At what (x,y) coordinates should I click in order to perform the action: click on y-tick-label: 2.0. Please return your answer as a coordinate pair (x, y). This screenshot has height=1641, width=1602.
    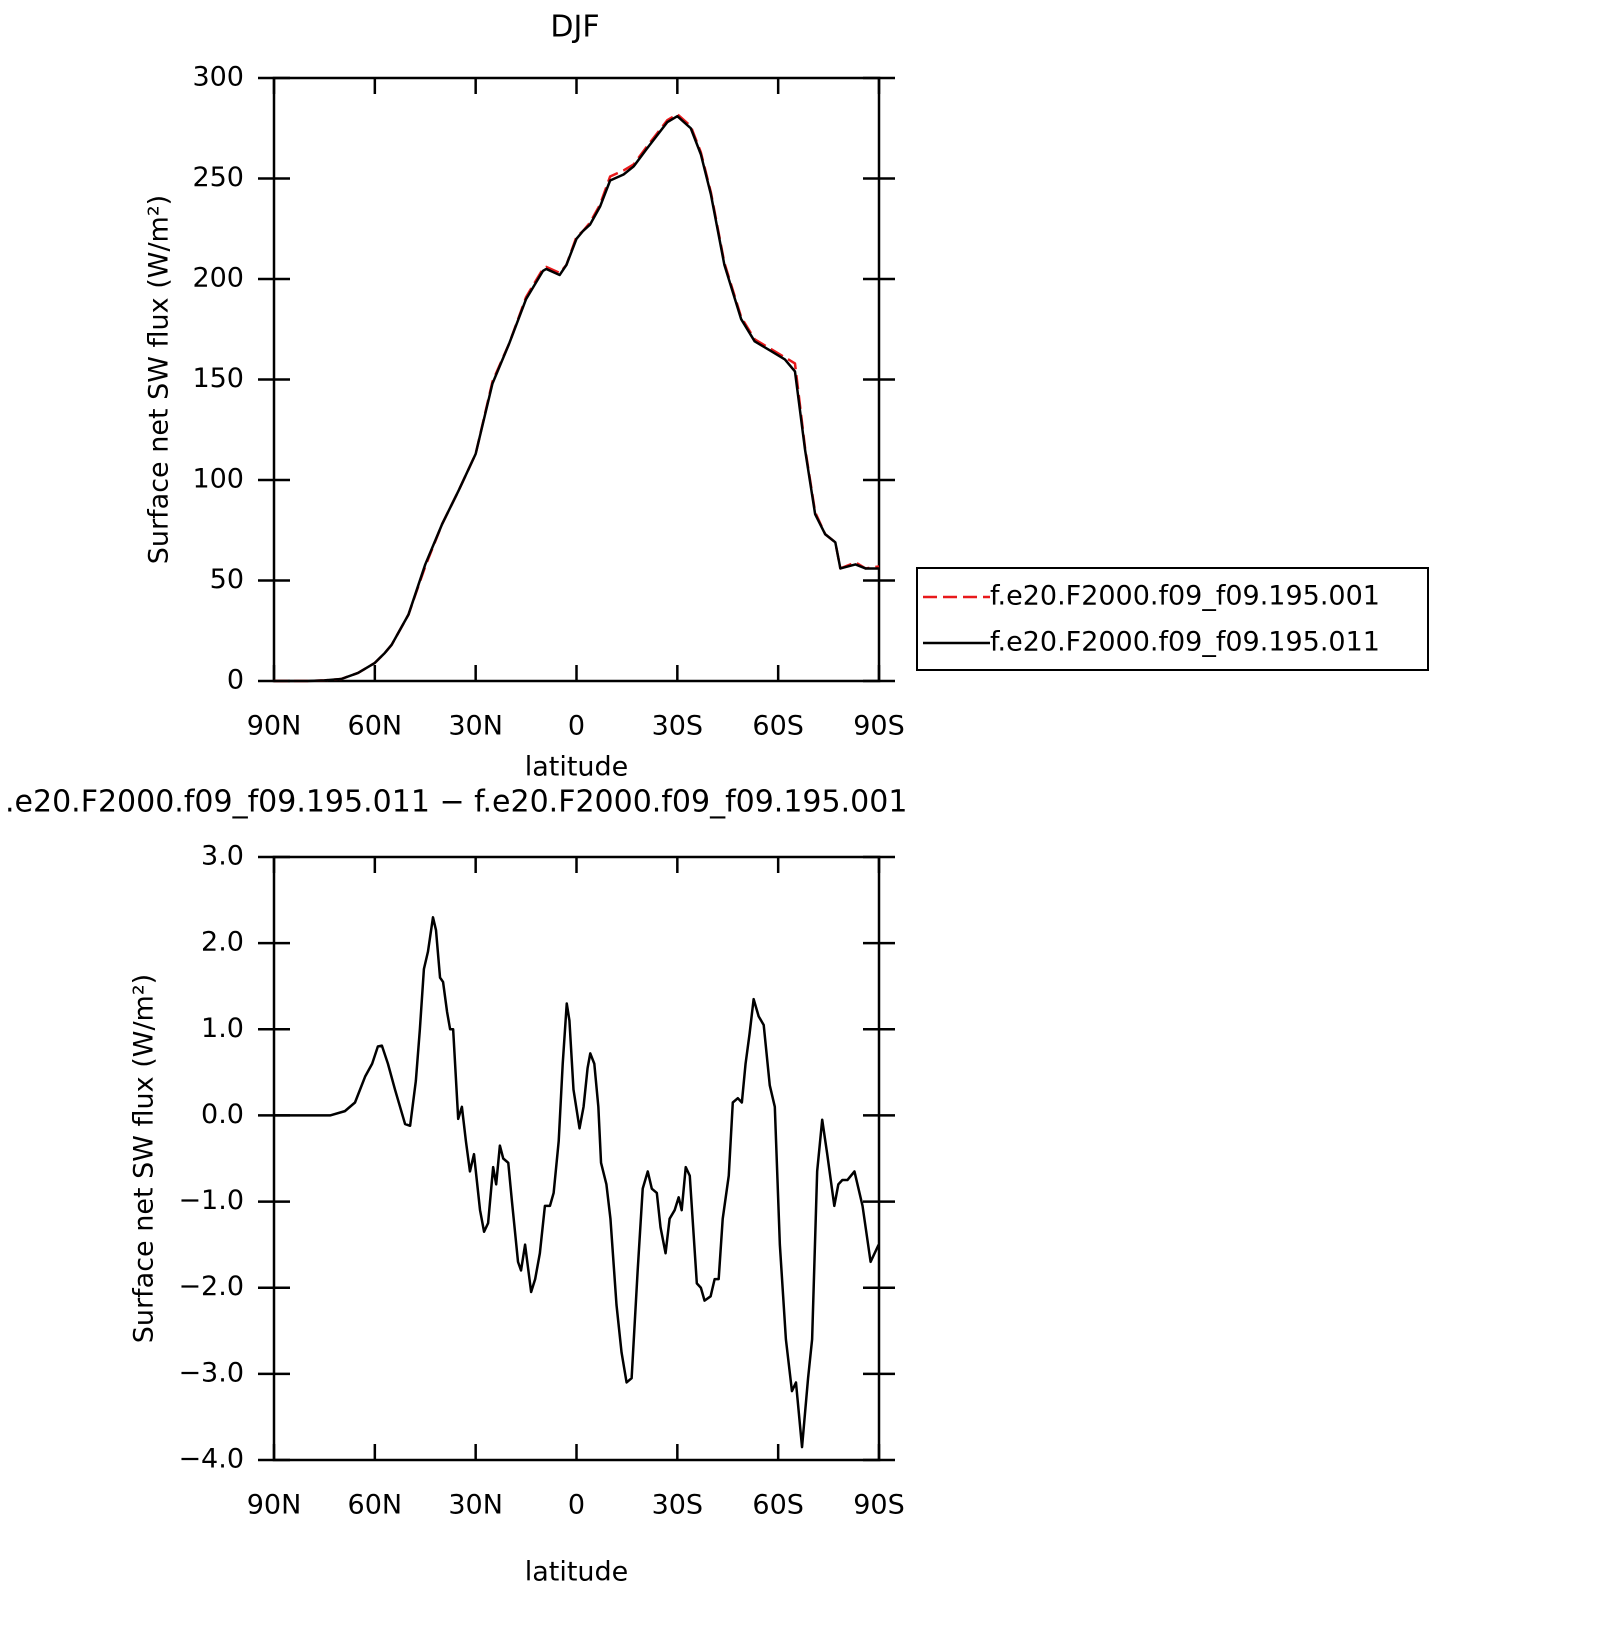
    Looking at the image, I should click on (222, 942).